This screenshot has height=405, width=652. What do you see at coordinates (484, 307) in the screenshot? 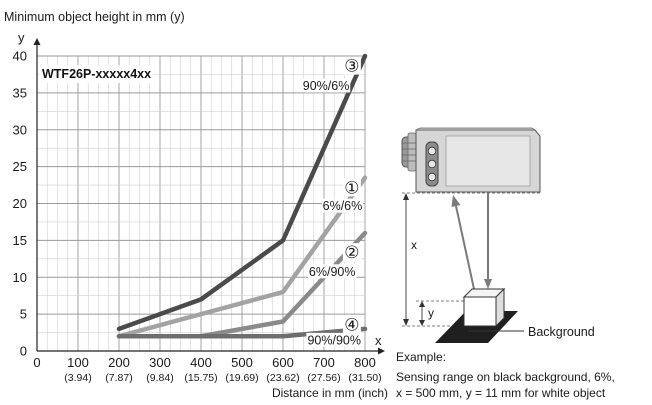
I see `object-cube-icon` at bounding box center [484, 307].